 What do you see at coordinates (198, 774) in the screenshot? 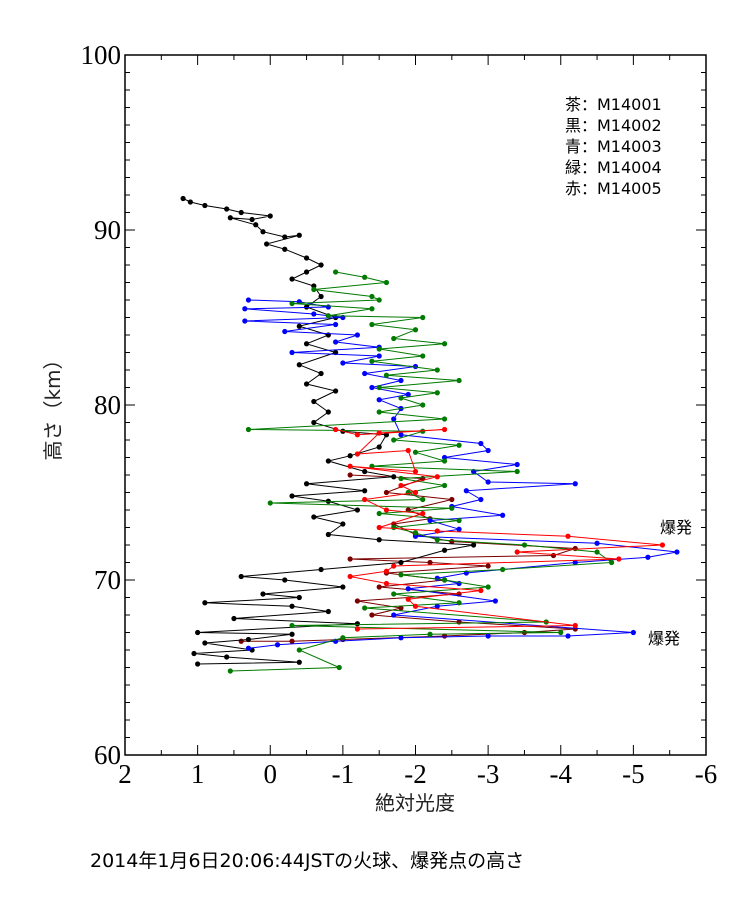
I see `x-tick-label: 1` at bounding box center [198, 774].